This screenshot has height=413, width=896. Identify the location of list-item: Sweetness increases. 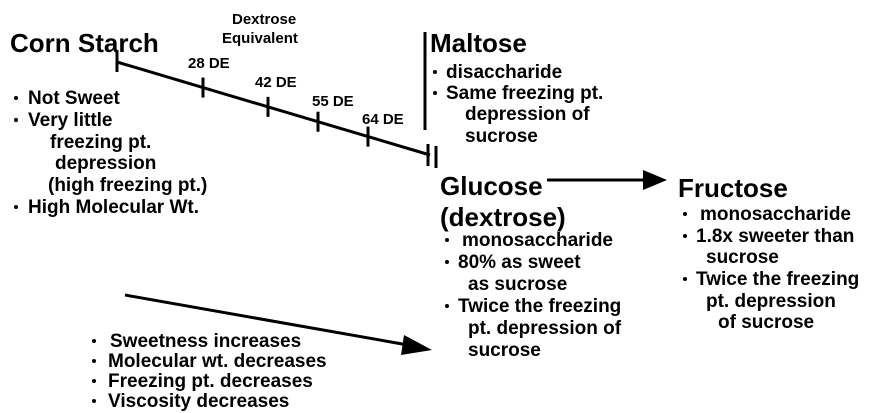
(205, 341).